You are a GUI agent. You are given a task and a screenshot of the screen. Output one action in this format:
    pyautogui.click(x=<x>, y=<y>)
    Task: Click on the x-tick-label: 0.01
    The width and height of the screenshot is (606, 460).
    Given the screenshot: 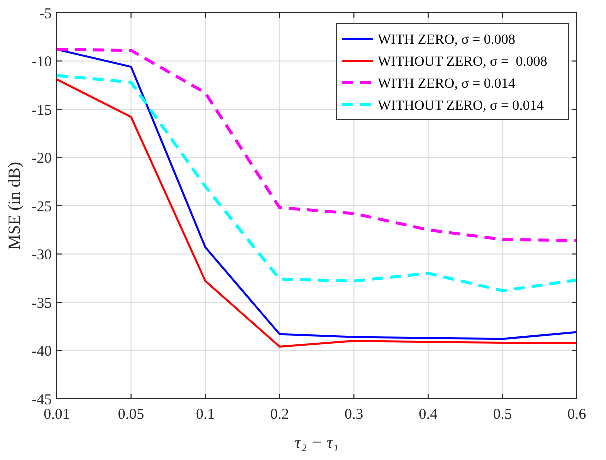 What is the action you would take?
    pyautogui.click(x=57, y=415)
    